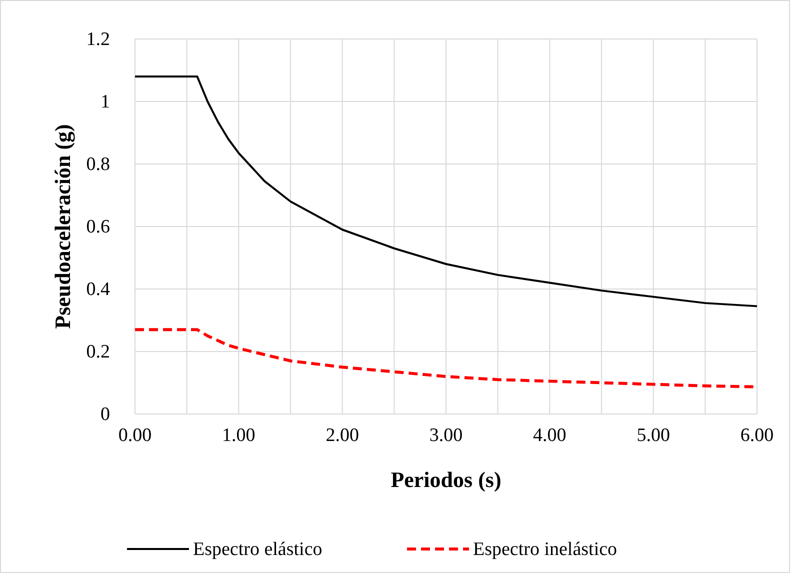  Describe the element at coordinates (545, 549) in the screenshot. I see `legend-label: Espectro inelástico` at that location.